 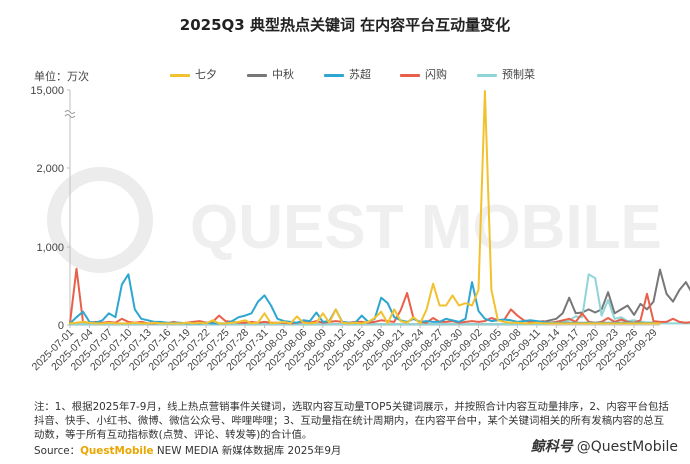 What do you see at coordinates (257, 75) in the screenshot?
I see `legend-swatch-zhongqiu` at bounding box center [257, 75].